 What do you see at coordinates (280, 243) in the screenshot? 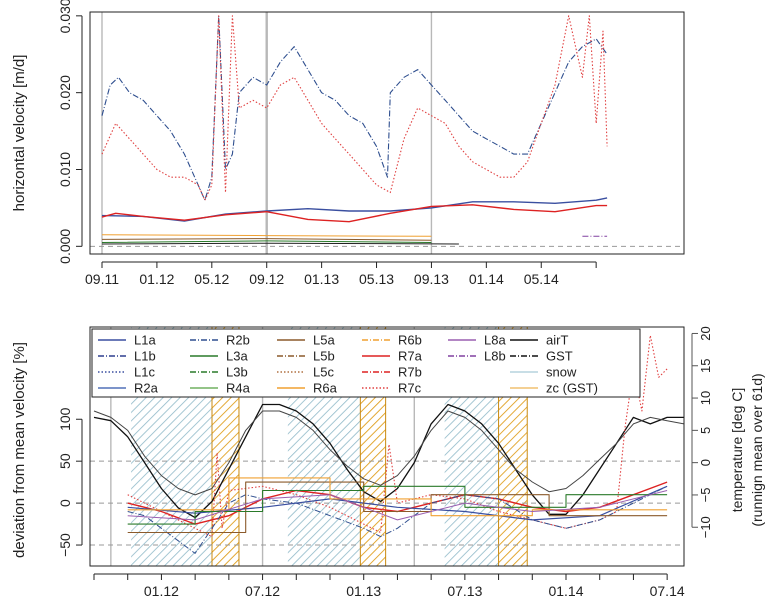
I see `top-series-airt` at bounding box center [280, 243].